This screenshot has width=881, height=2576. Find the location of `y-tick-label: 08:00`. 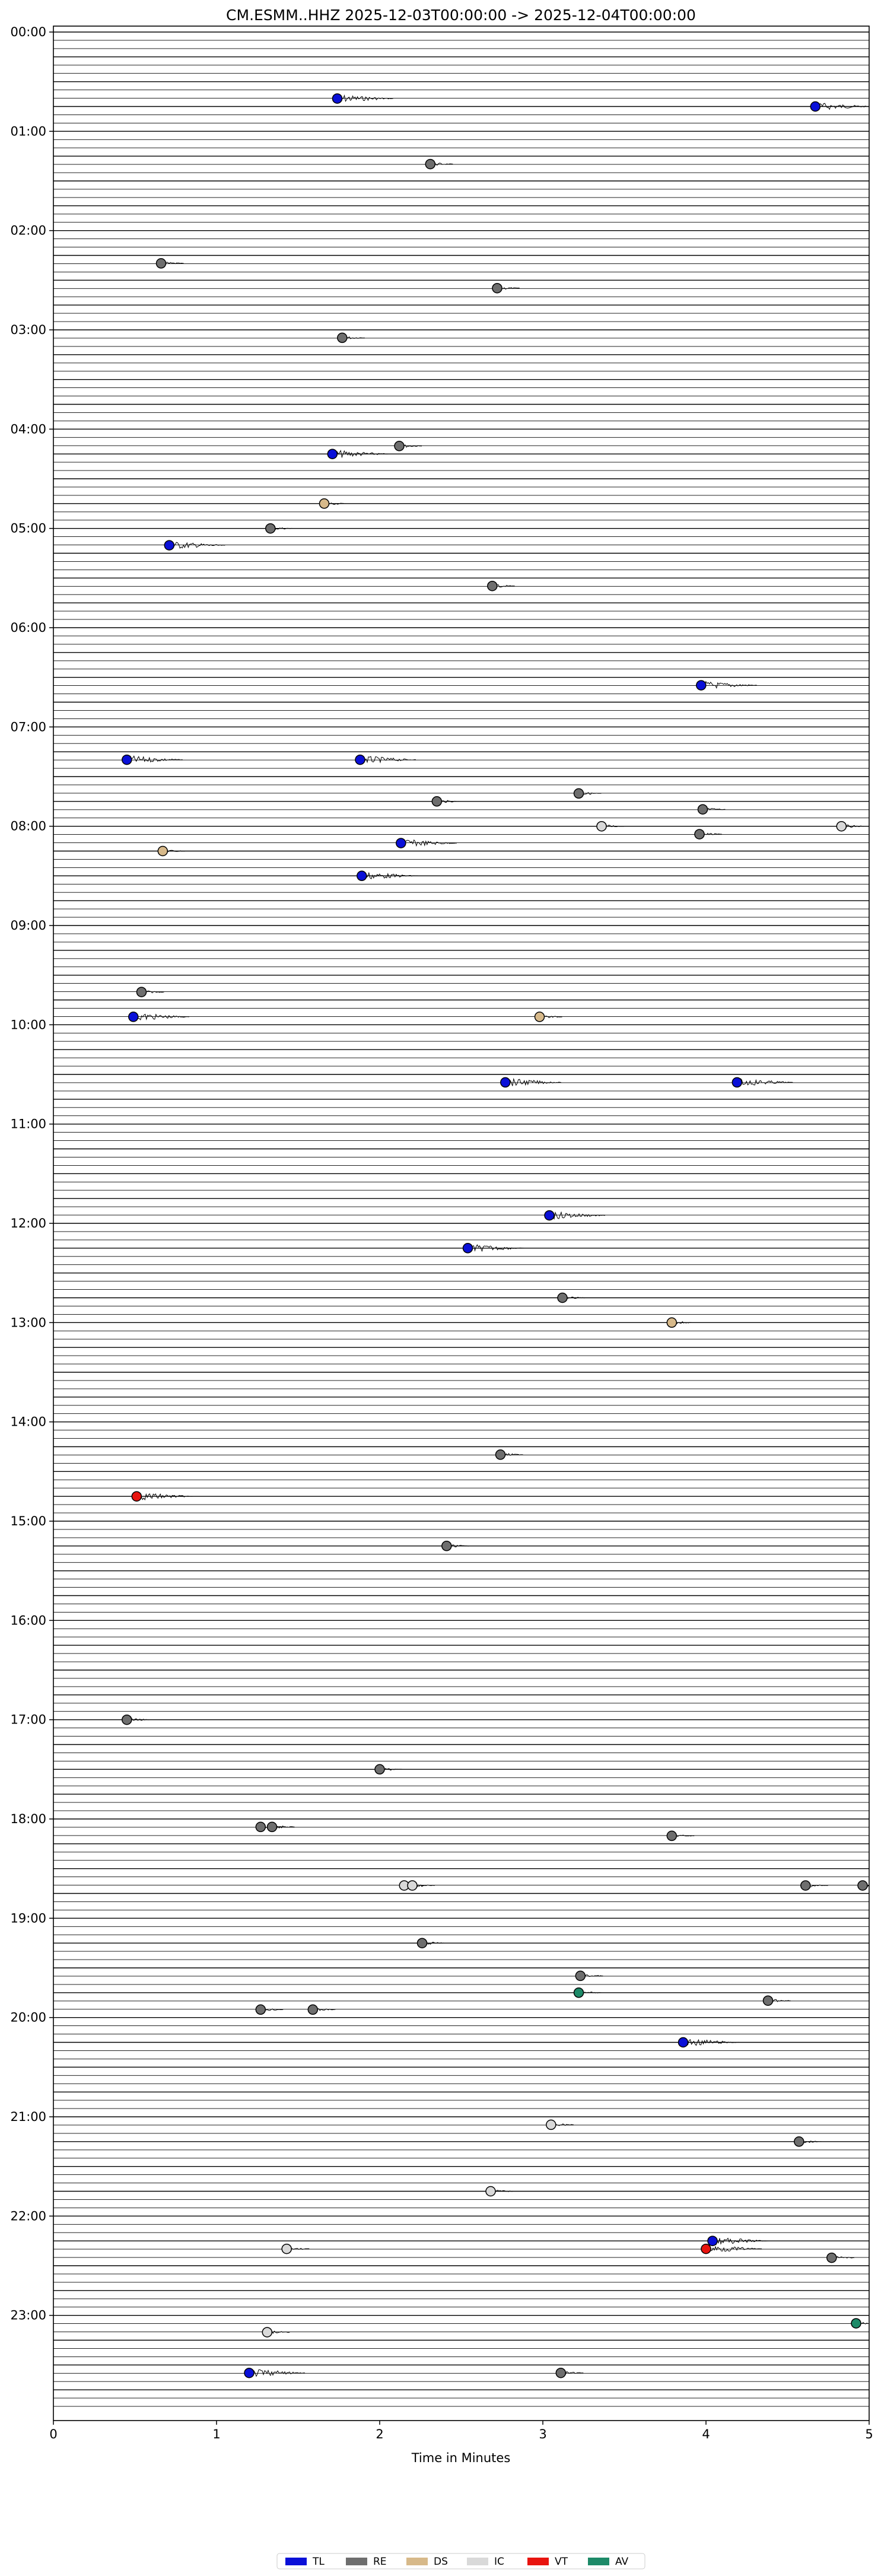

y-tick-label: 08:00 is located at coordinates (28, 826).